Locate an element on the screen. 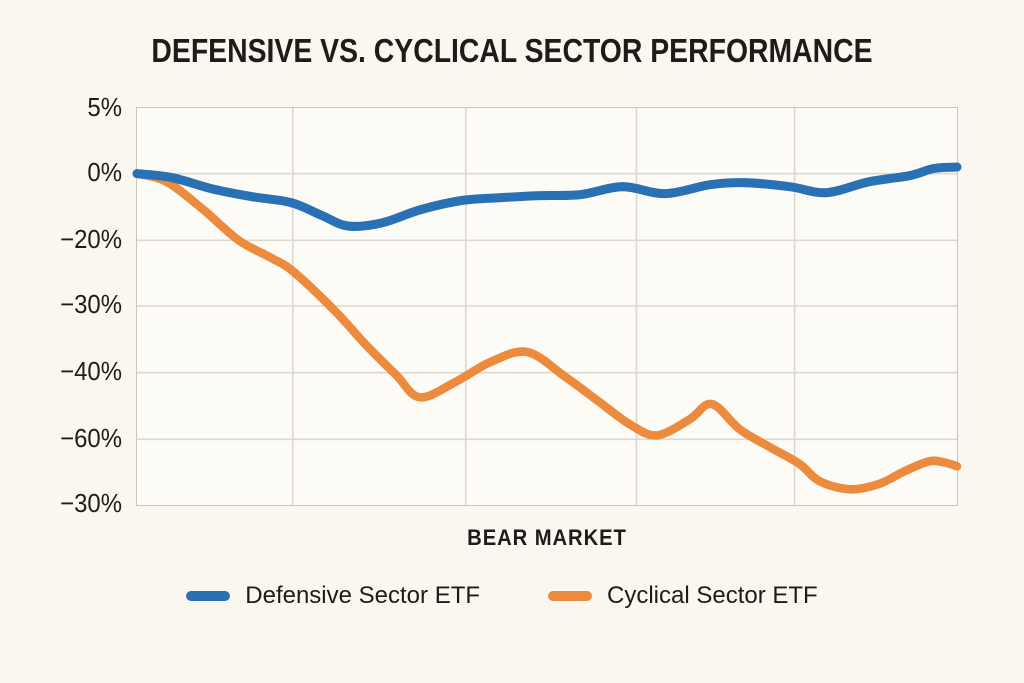  defensive-line-swatch is located at coordinates (208, 596).